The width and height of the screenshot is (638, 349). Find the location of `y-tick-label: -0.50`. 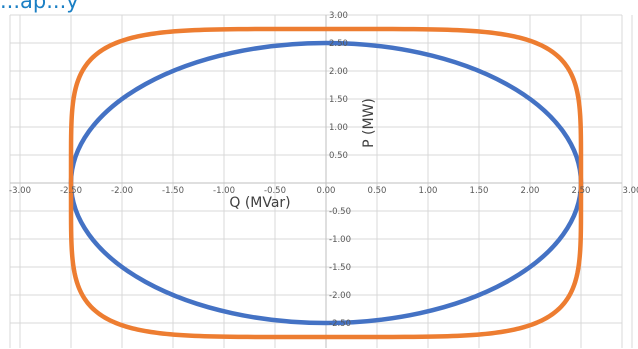

y-tick-label: -0.50 is located at coordinates (340, 212).